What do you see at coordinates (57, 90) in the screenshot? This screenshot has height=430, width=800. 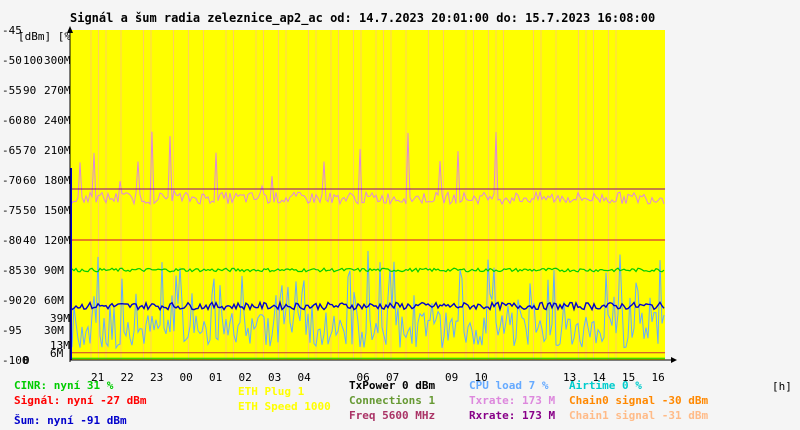 I see `y-tick-rate: 270M` at bounding box center [57, 90].